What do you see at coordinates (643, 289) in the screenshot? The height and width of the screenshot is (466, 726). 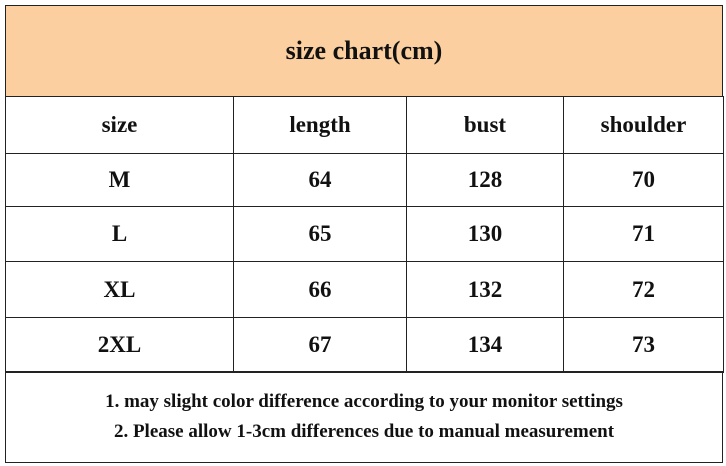 I see `table-cell: 72` at bounding box center [643, 289].